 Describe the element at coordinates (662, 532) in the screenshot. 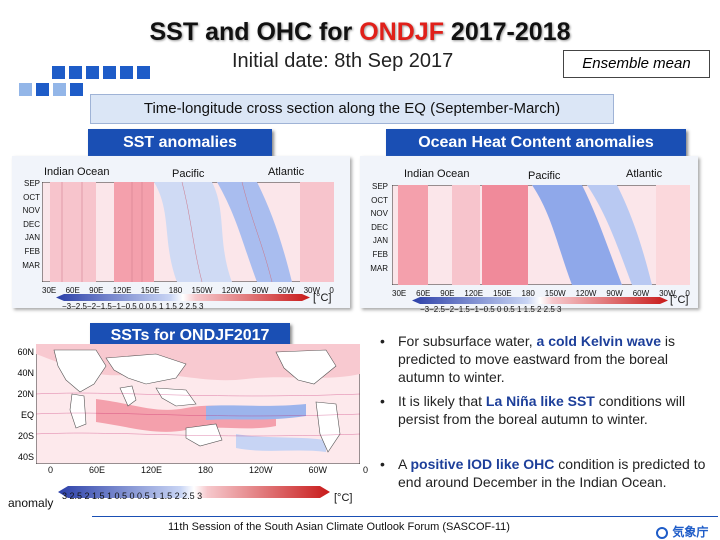

I see `swirl-icon` at that location.